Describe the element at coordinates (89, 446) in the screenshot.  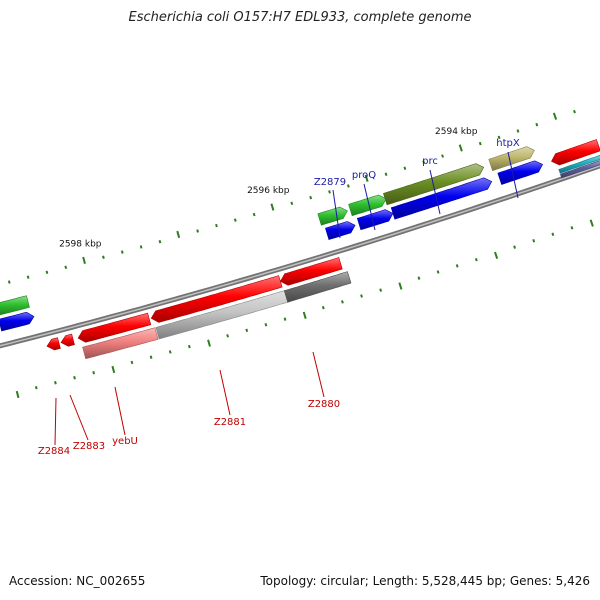
I see `gene-label-bottom: Z2883` at that location.